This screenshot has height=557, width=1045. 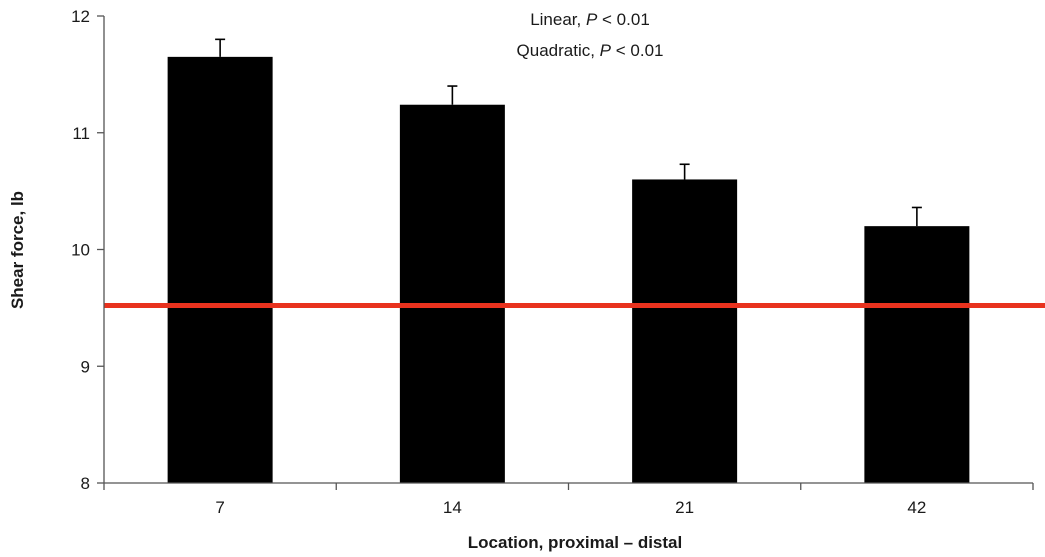 I want to click on y-tick-label: 11, so click(x=81, y=133).